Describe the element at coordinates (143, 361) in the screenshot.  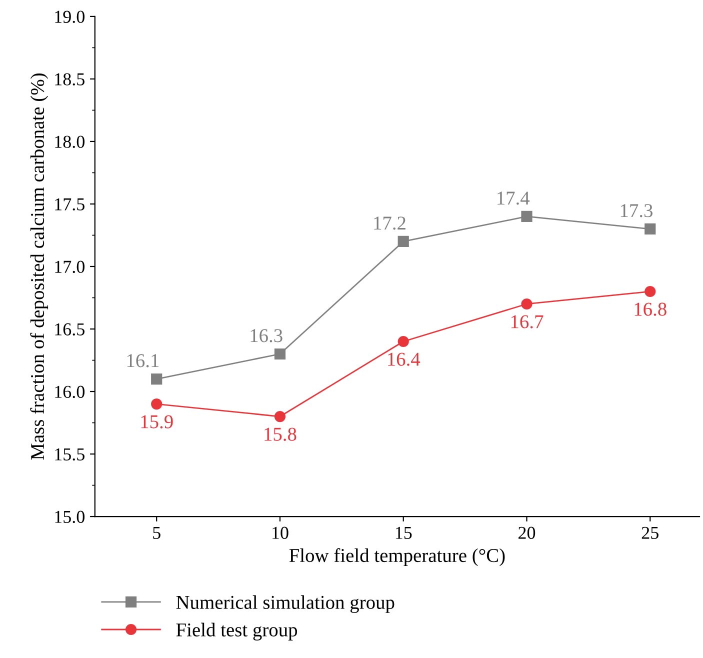
I see `data-label: 16.1` at that location.